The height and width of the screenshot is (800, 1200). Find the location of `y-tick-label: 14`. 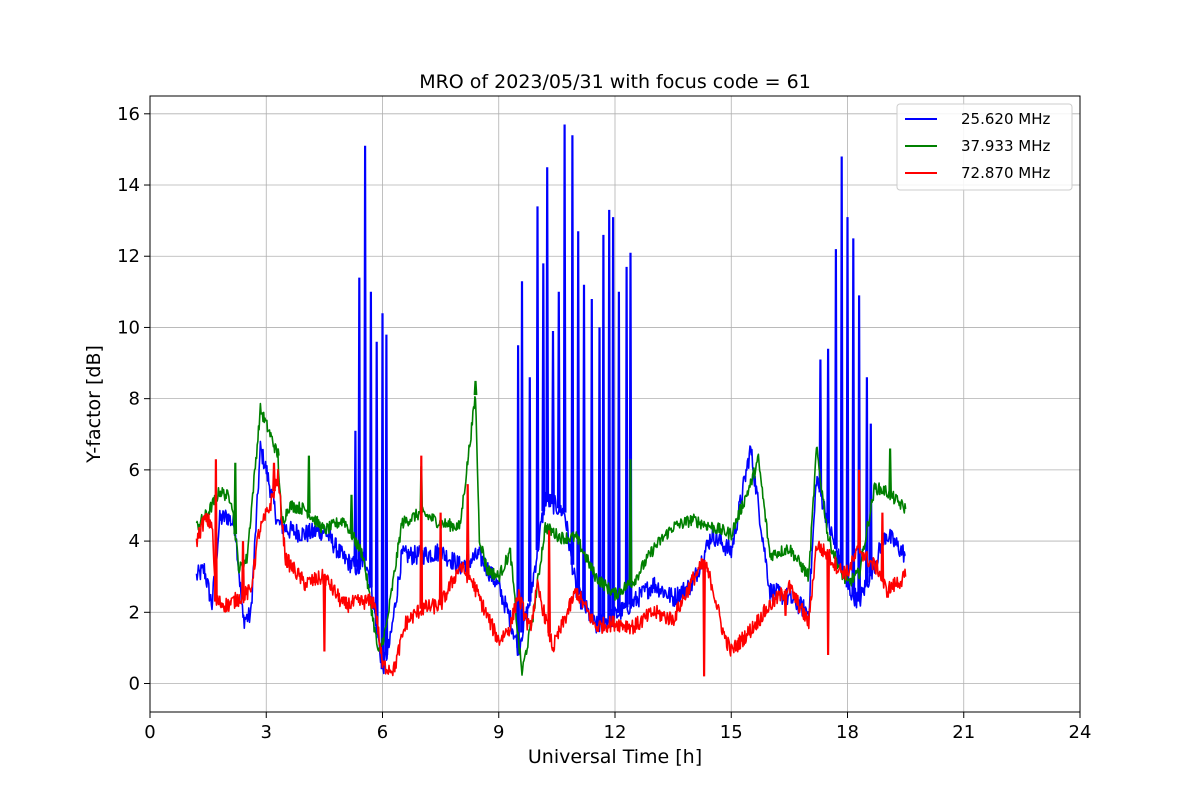

y-tick-label: 14 is located at coordinates (128, 185).